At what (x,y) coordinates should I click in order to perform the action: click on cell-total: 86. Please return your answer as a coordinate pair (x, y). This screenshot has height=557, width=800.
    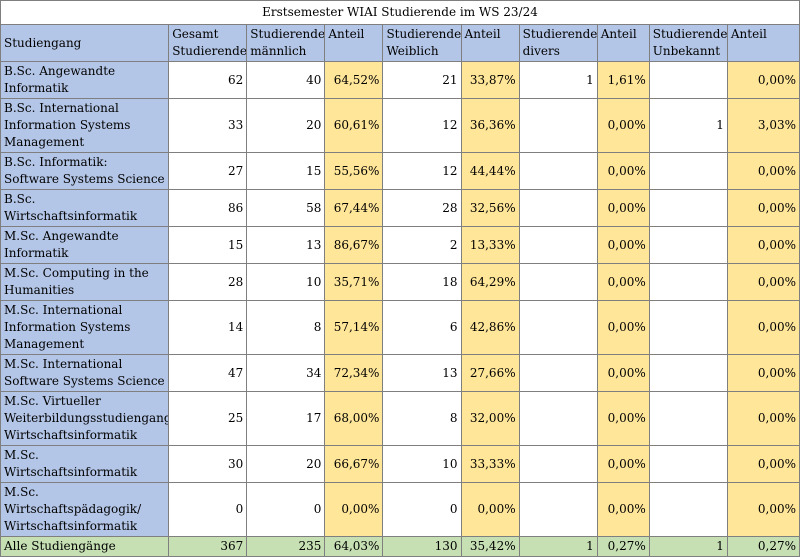
    Looking at the image, I should click on (208, 208).